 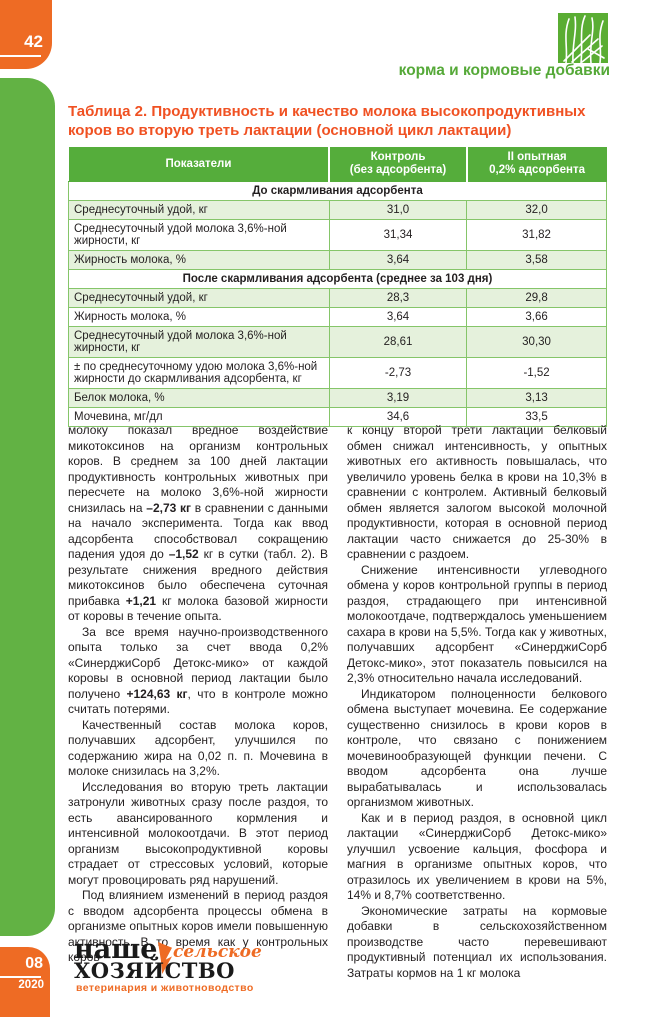 I want to click on emphasized-value: +1,21, so click(x=141, y=600).